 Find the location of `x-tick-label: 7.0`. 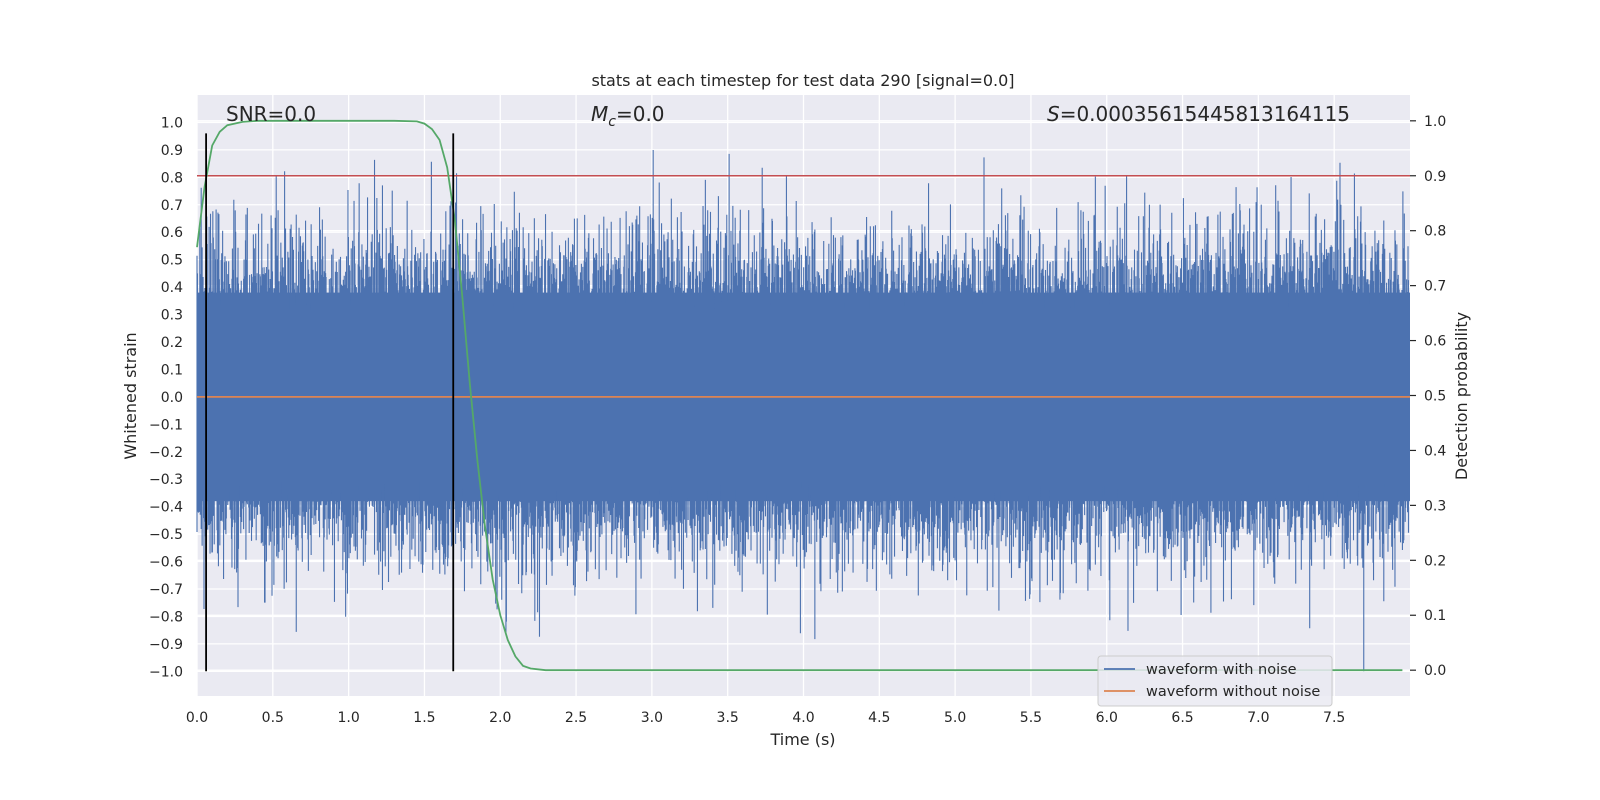

x-tick-label: 7.0 is located at coordinates (1258, 718).